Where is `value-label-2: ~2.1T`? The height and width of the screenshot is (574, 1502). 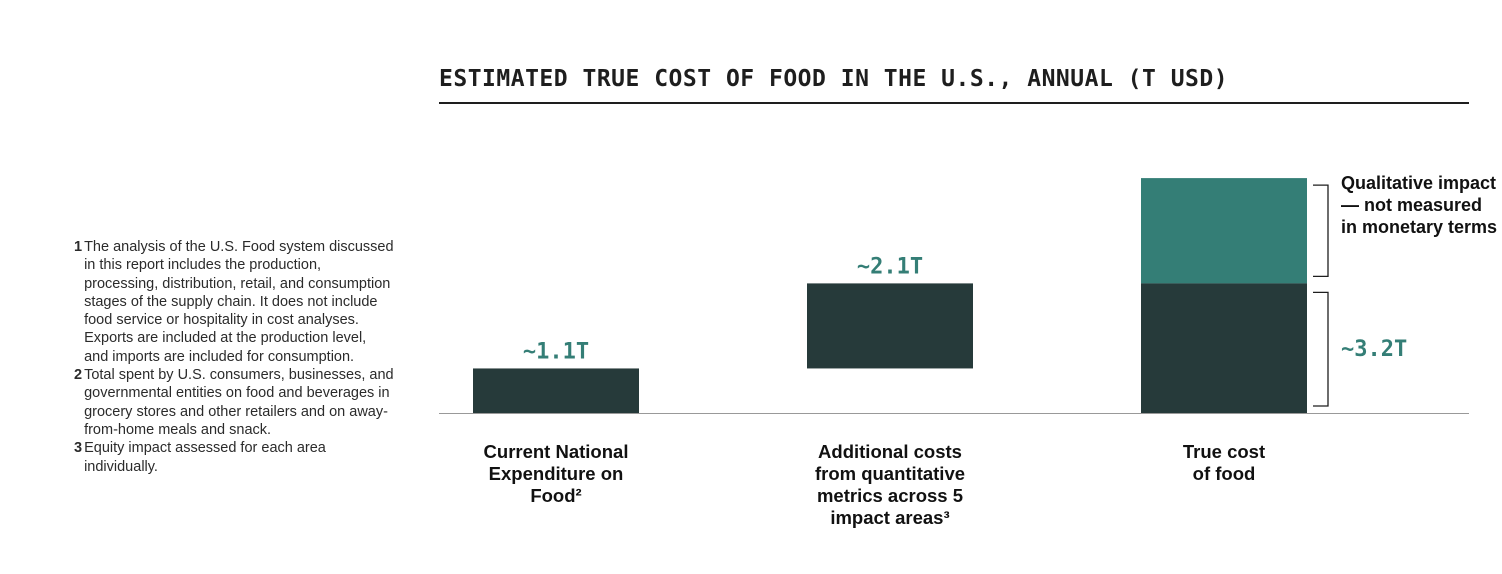
value-label-2: ~2.1T is located at coordinates (890, 266).